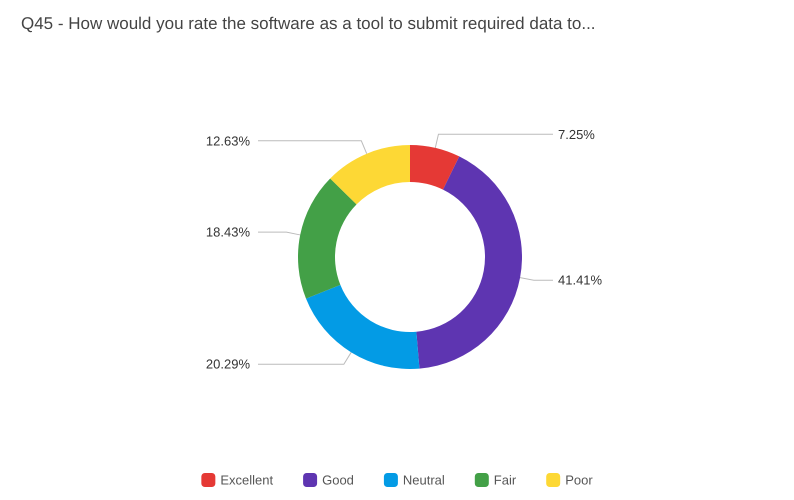 This screenshot has height=500, width=794. What do you see at coordinates (505, 480) in the screenshot?
I see `legend-label: Fair` at bounding box center [505, 480].